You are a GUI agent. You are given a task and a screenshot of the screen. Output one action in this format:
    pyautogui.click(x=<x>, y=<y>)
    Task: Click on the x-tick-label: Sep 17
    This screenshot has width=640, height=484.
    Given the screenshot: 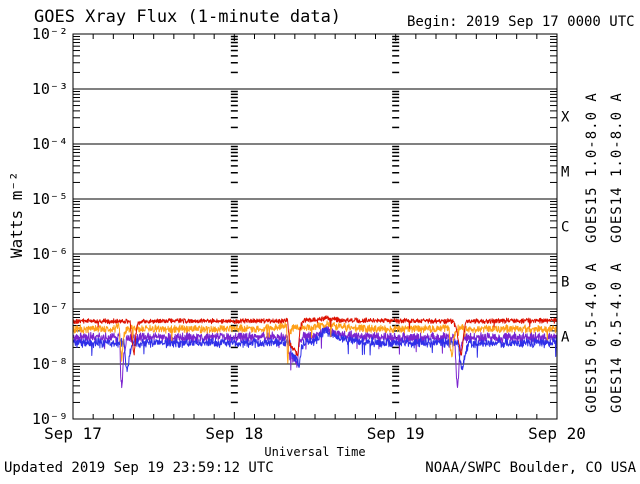 What is the action you would take?
    pyautogui.click(x=73, y=433)
    